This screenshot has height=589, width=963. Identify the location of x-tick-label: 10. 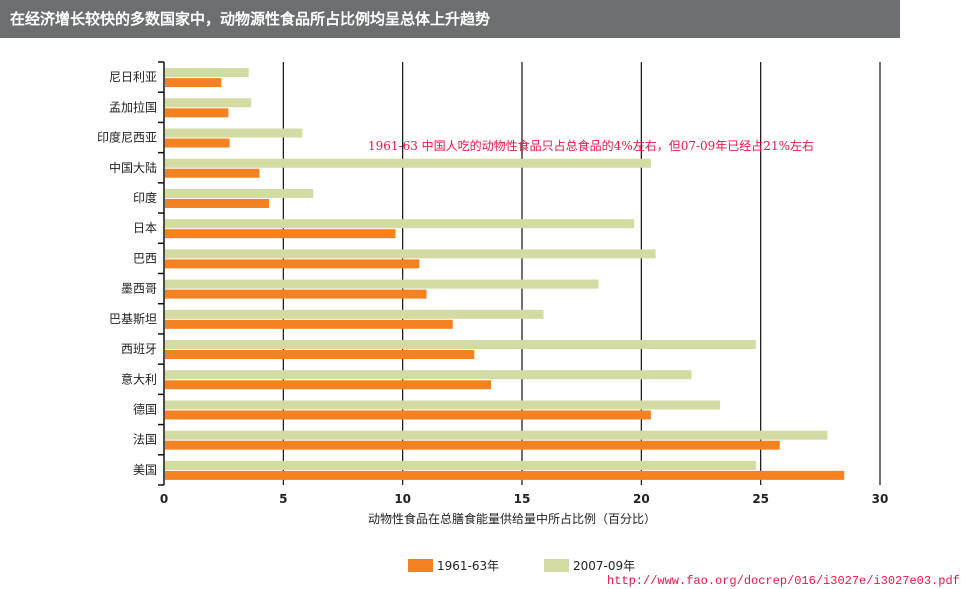
(402, 499).